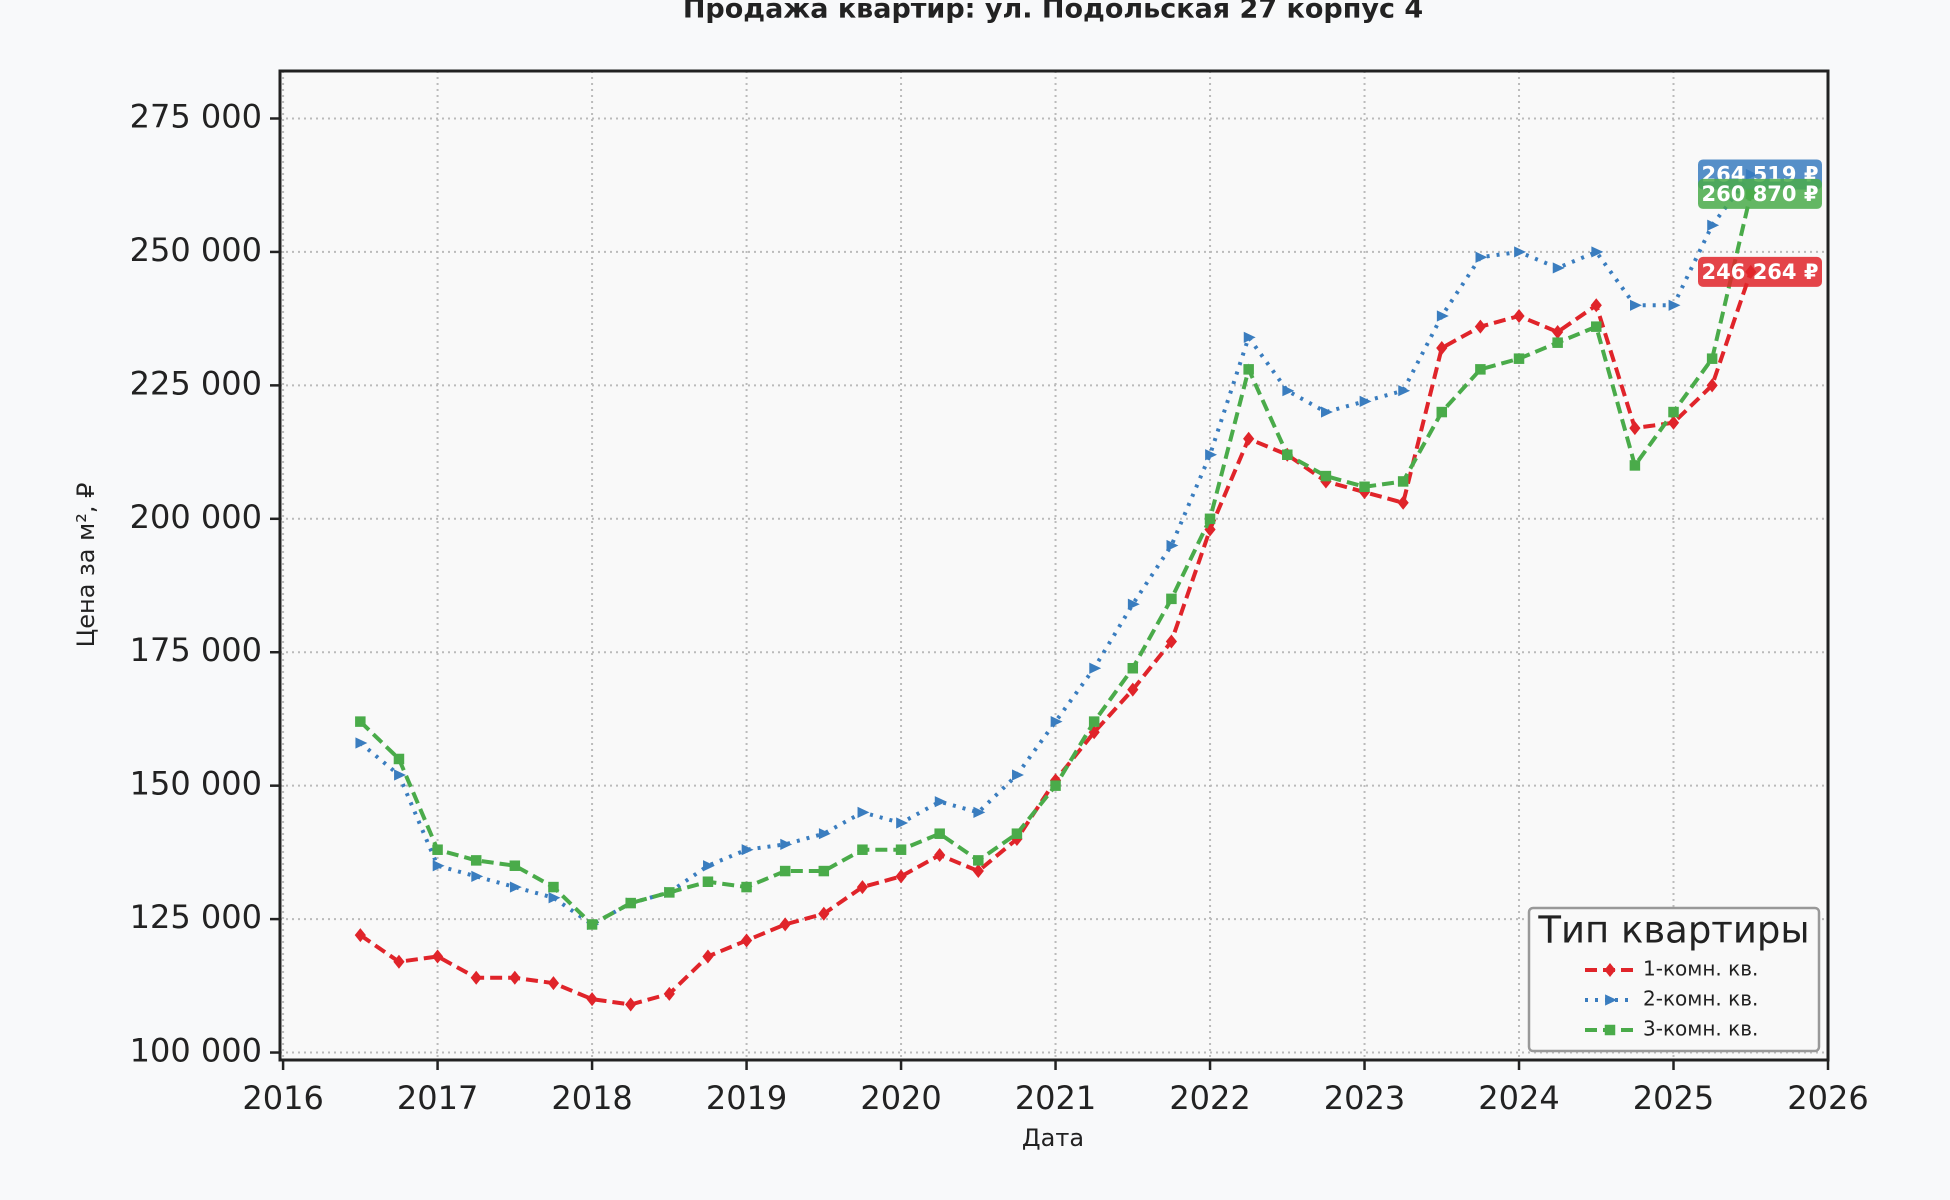  Describe the element at coordinates (196, 650) in the screenshot. I see `y-tick-label: 175 000` at that location.